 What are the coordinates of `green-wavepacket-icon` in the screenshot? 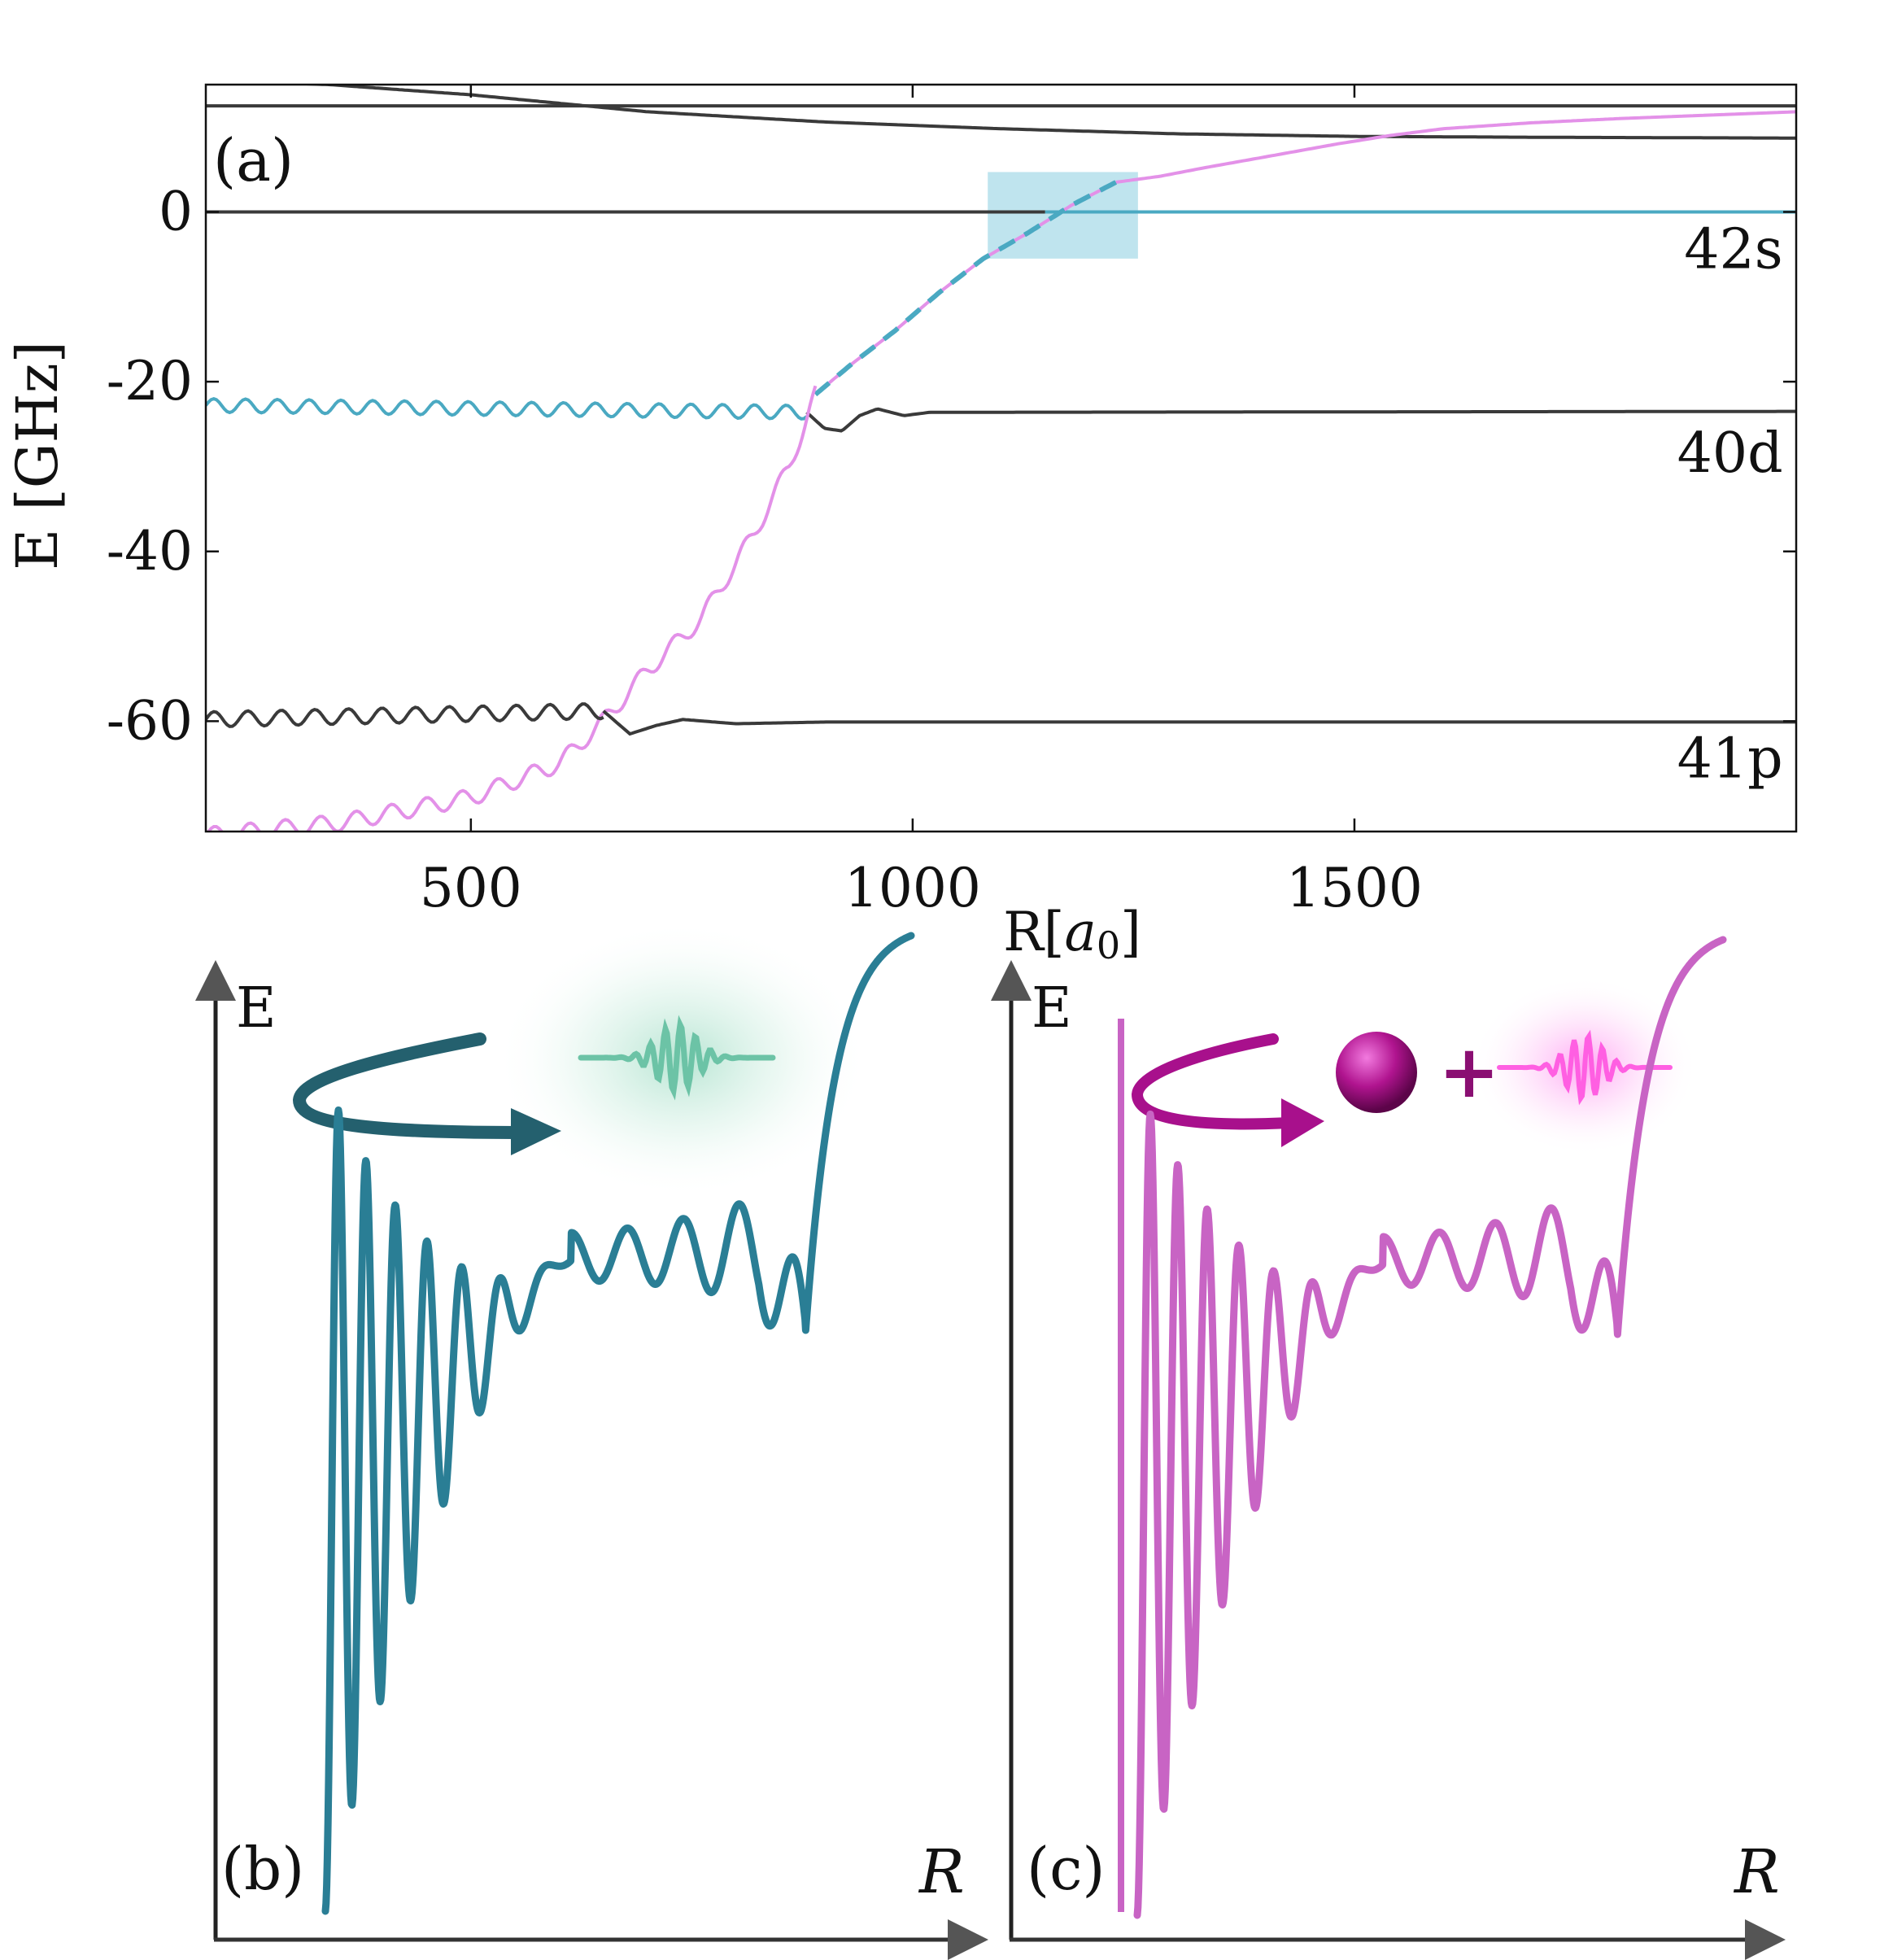 It's located at (677, 1058).